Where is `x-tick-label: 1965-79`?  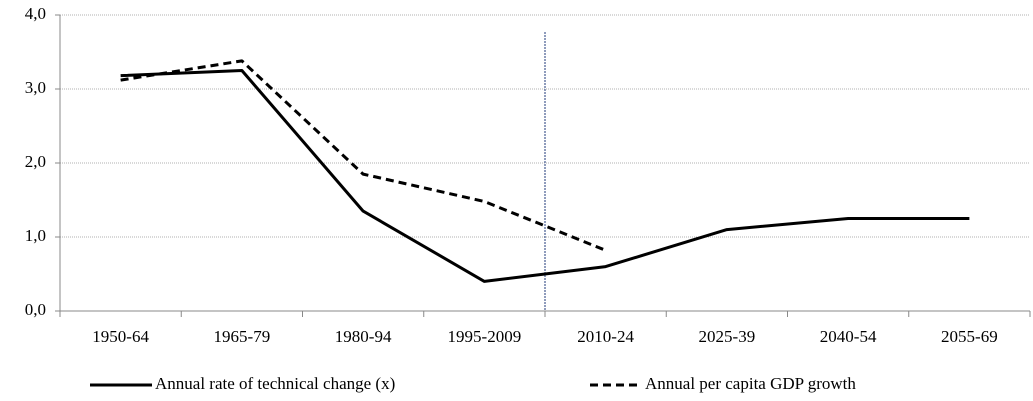 x-tick-label: 1965-79 is located at coordinates (242, 336).